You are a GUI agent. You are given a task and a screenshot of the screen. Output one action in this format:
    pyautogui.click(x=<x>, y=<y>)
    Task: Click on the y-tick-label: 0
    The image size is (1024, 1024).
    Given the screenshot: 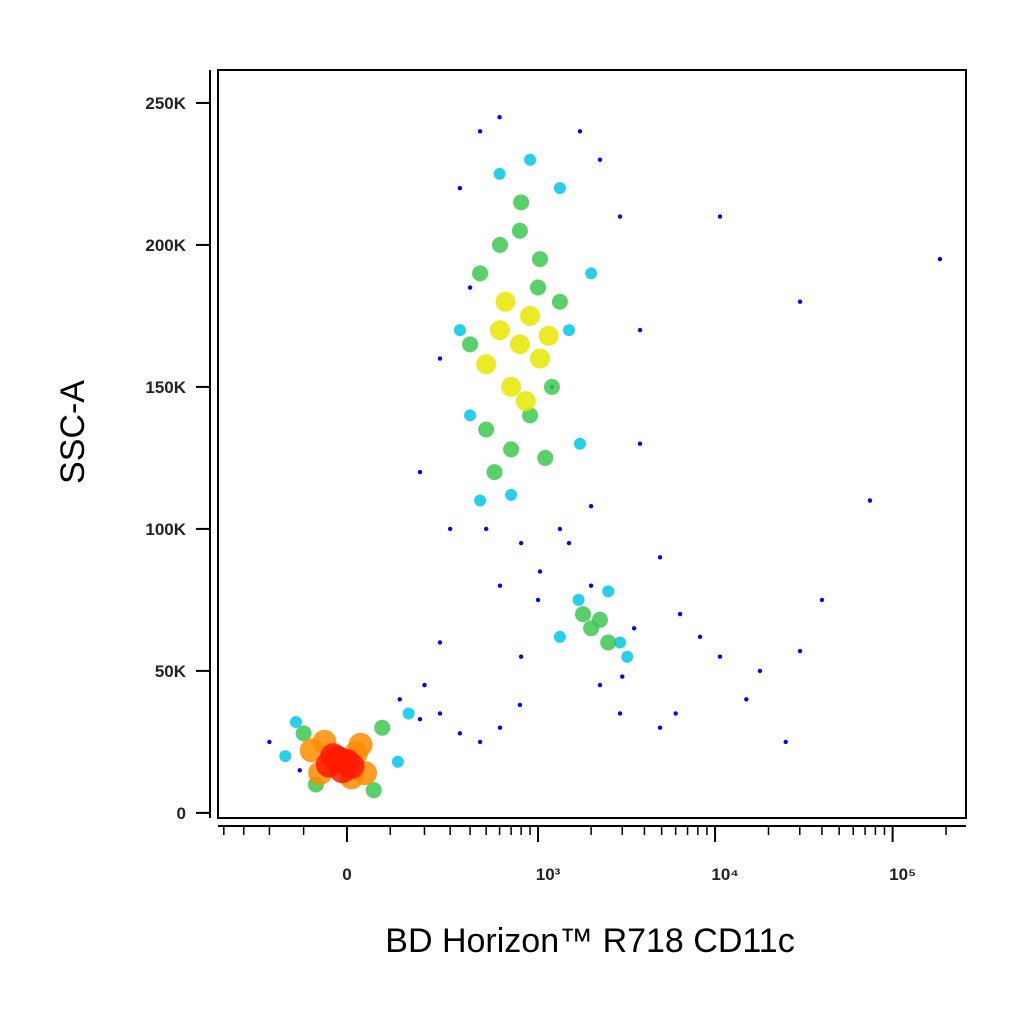 What is the action you would take?
    pyautogui.click(x=181, y=813)
    